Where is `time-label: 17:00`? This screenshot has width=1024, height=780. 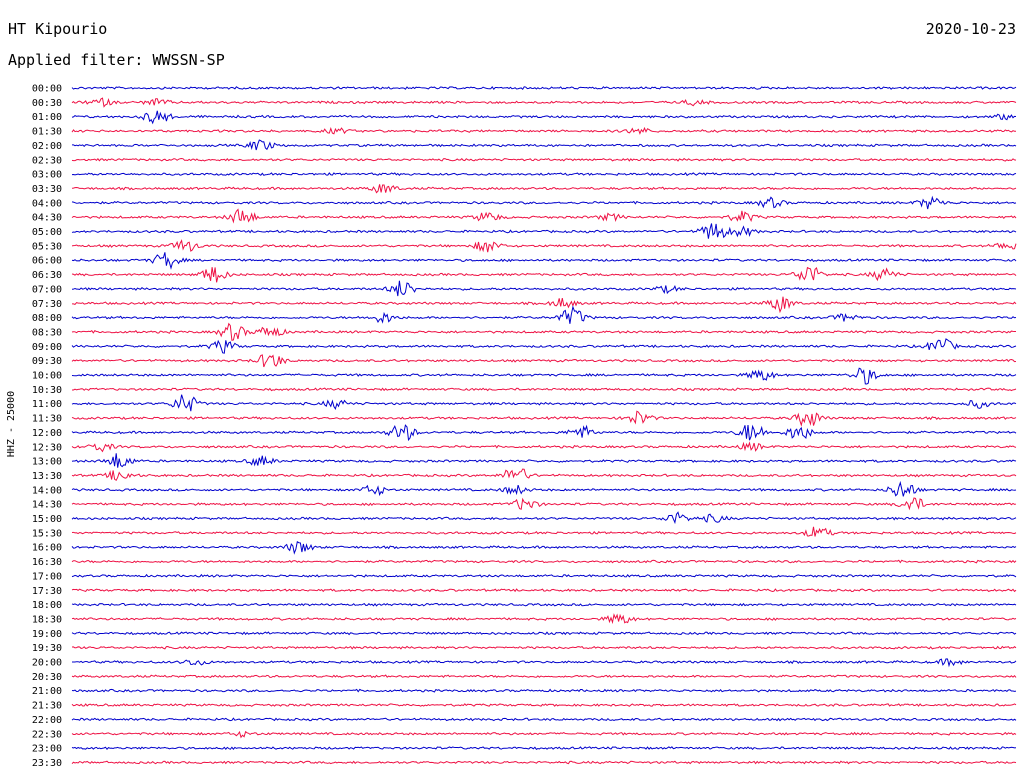
time-label: 17:00 is located at coordinates (47, 576).